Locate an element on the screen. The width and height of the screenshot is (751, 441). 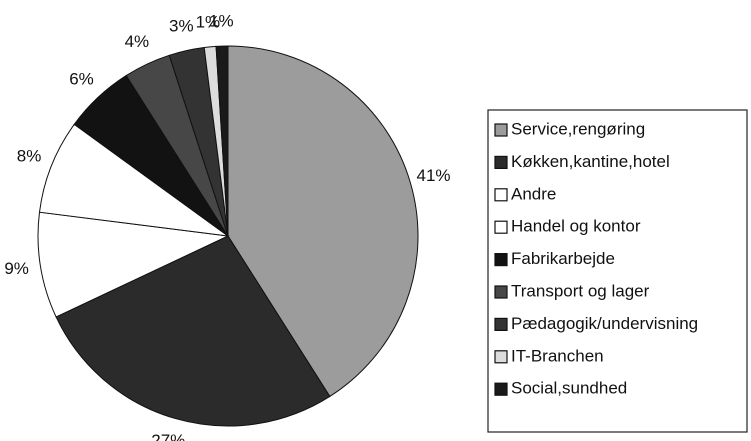
data-label: 9% is located at coordinates (16, 268).